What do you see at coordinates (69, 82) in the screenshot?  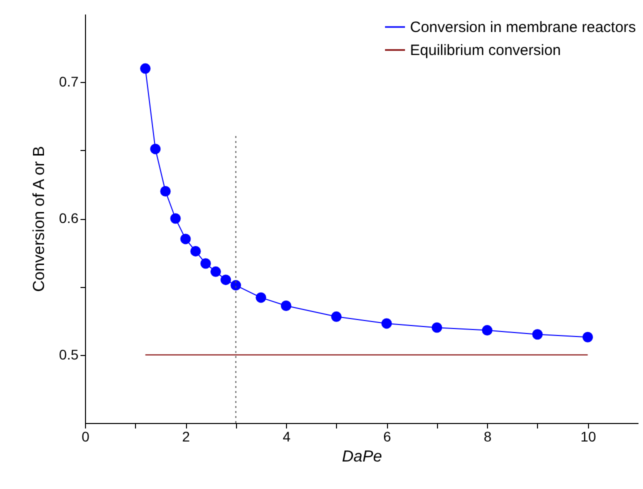 I see `y-tick-label: 0.7` at bounding box center [69, 82].